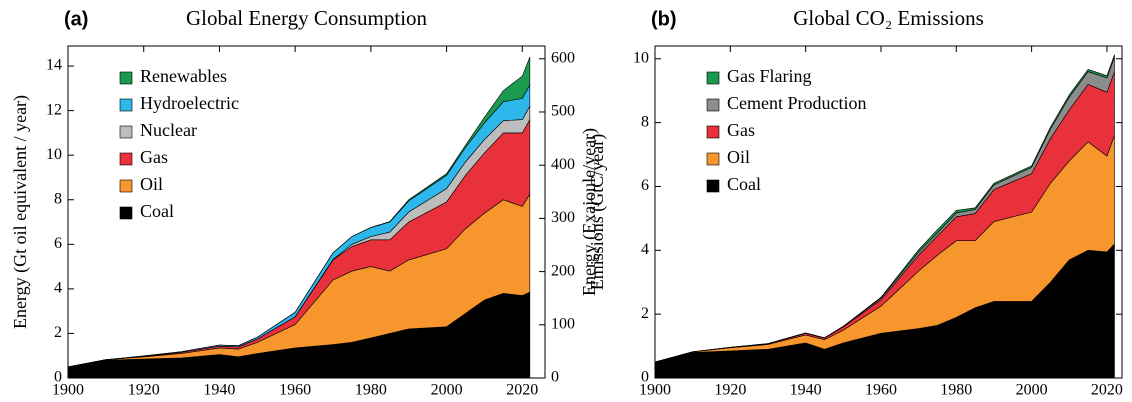  I want to click on y2-tick-label: 300, so click(563, 217).